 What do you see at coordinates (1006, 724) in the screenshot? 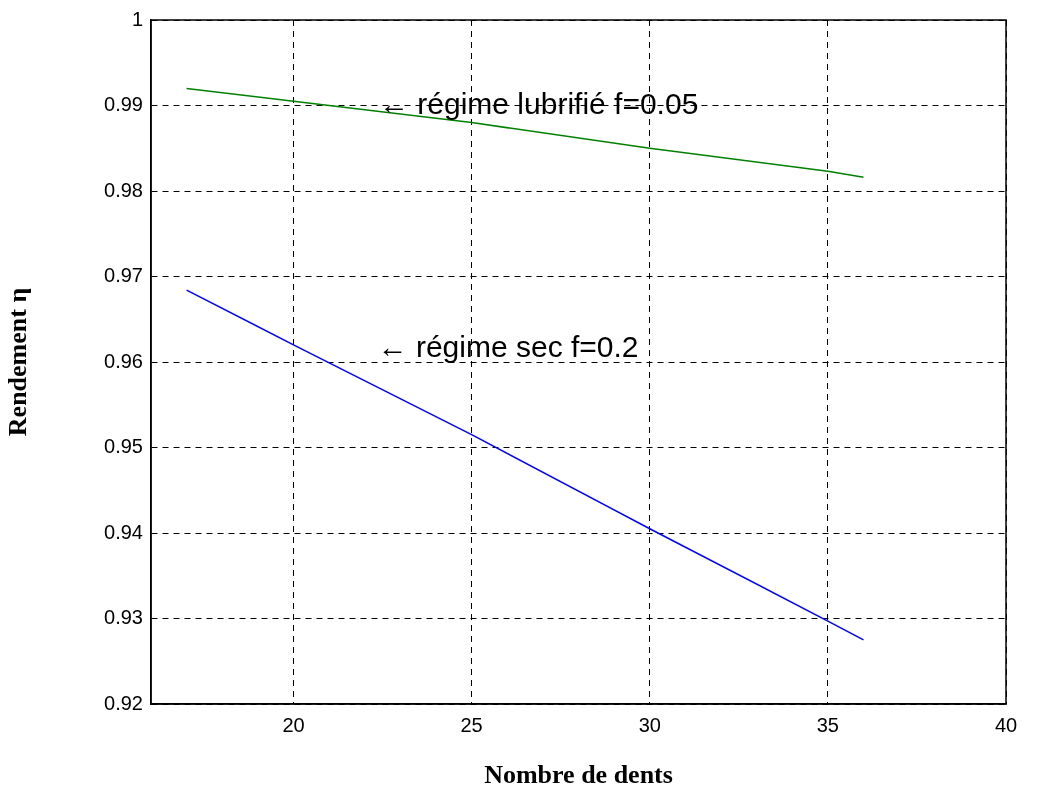
I see `x-tick-label: 40` at bounding box center [1006, 724].